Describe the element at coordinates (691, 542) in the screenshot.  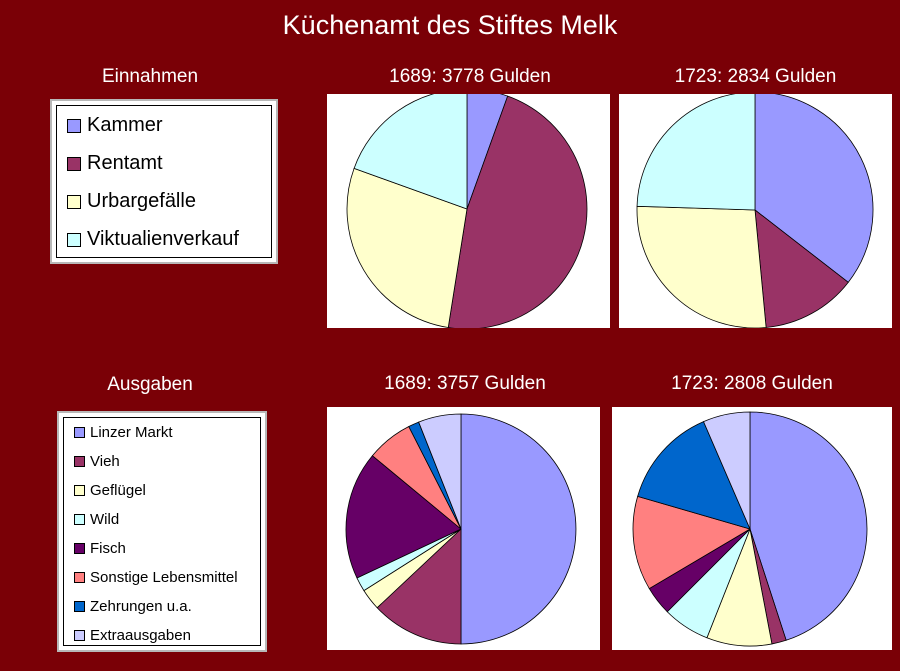
I see `pie-slice-sonstige-lebensmittel` at that location.